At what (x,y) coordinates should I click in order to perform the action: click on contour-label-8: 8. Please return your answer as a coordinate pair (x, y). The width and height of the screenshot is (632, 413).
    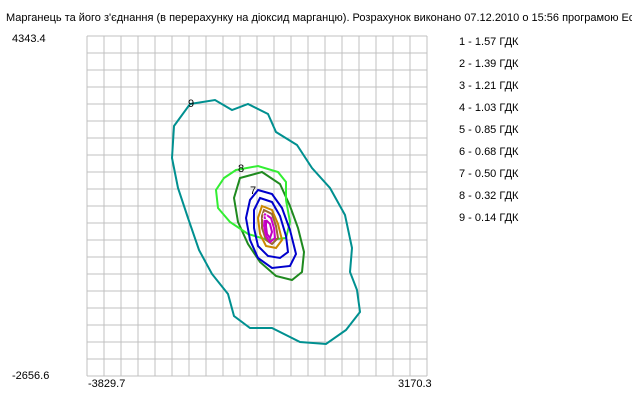
    Looking at the image, I should click on (241, 169).